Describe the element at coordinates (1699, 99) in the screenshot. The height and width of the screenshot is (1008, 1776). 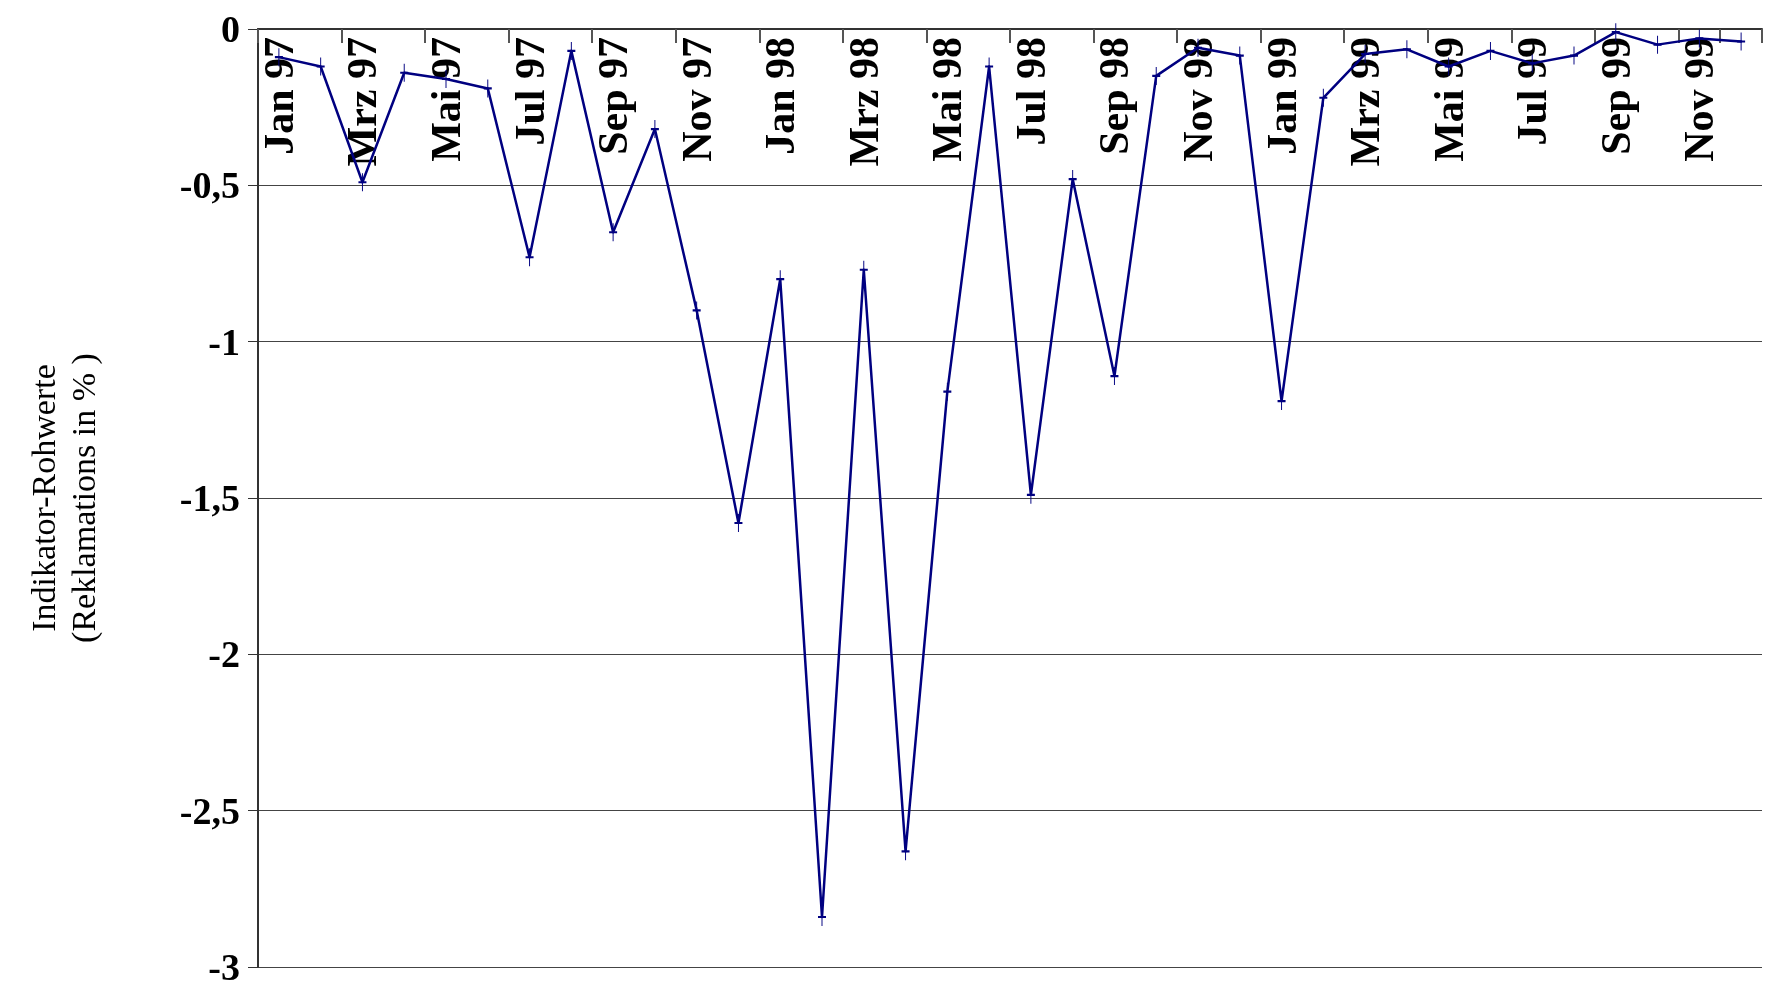
I see `x-tick-label: Nov 99` at that location.